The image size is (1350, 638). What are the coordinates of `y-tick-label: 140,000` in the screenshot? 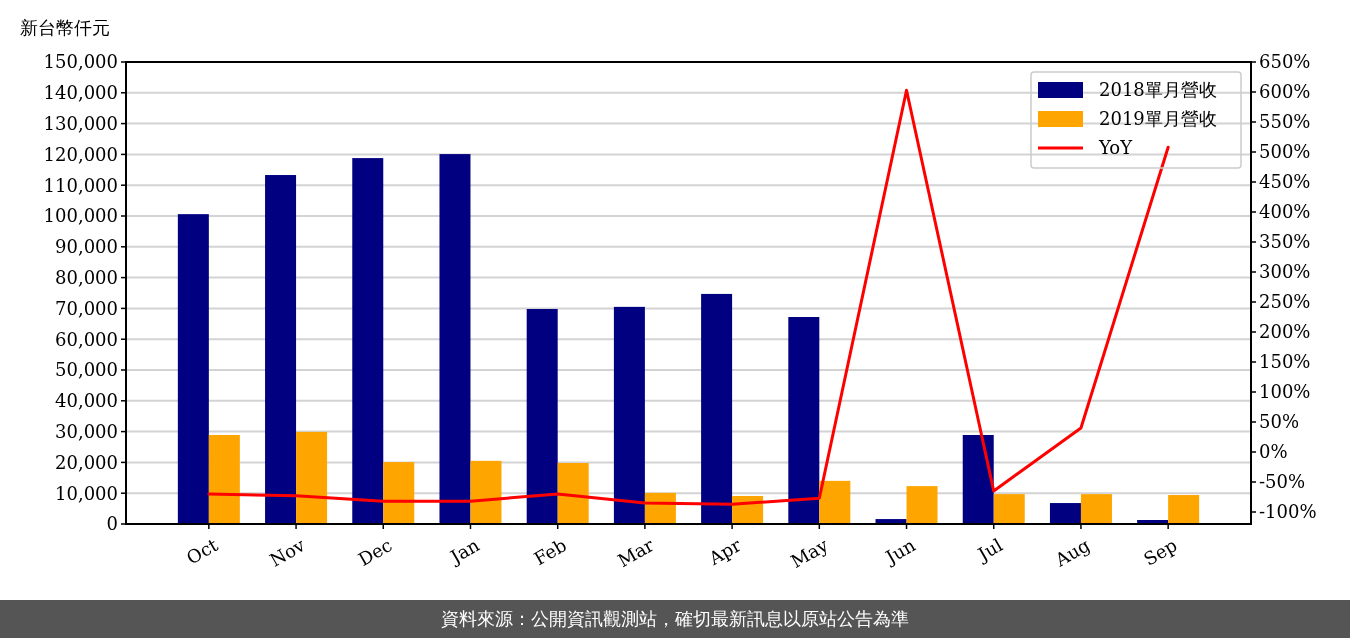 It's located at (80, 93).